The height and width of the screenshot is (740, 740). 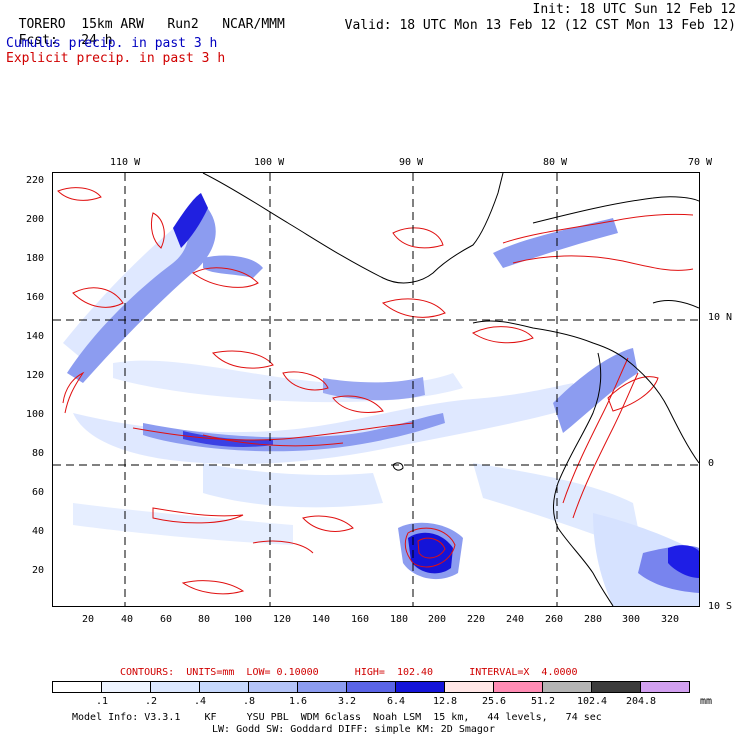 What do you see at coordinates (190, 220) in the screenshot?
I see `cumulus-heavy-north` at bounding box center [190, 220].